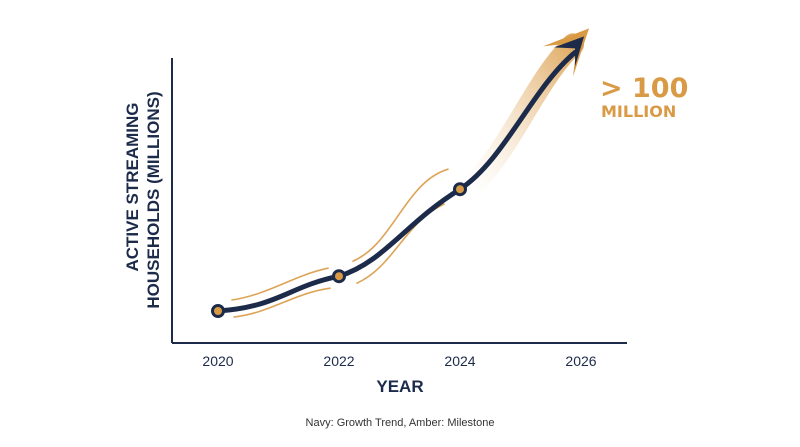  What do you see at coordinates (580, 361) in the screenshot?
I see `x-tick-label: 2026` at bounding box center [580, 361].